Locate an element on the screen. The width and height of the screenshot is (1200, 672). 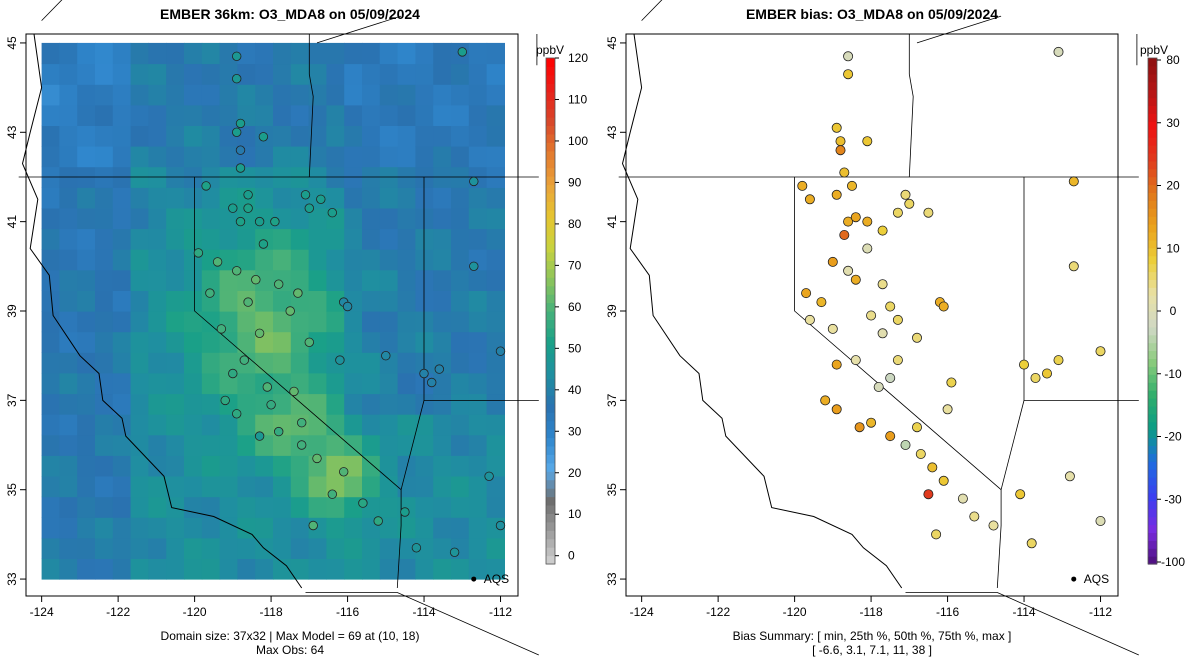
colorbar-tick-label: 0 is located at coordinates (1173, 311).